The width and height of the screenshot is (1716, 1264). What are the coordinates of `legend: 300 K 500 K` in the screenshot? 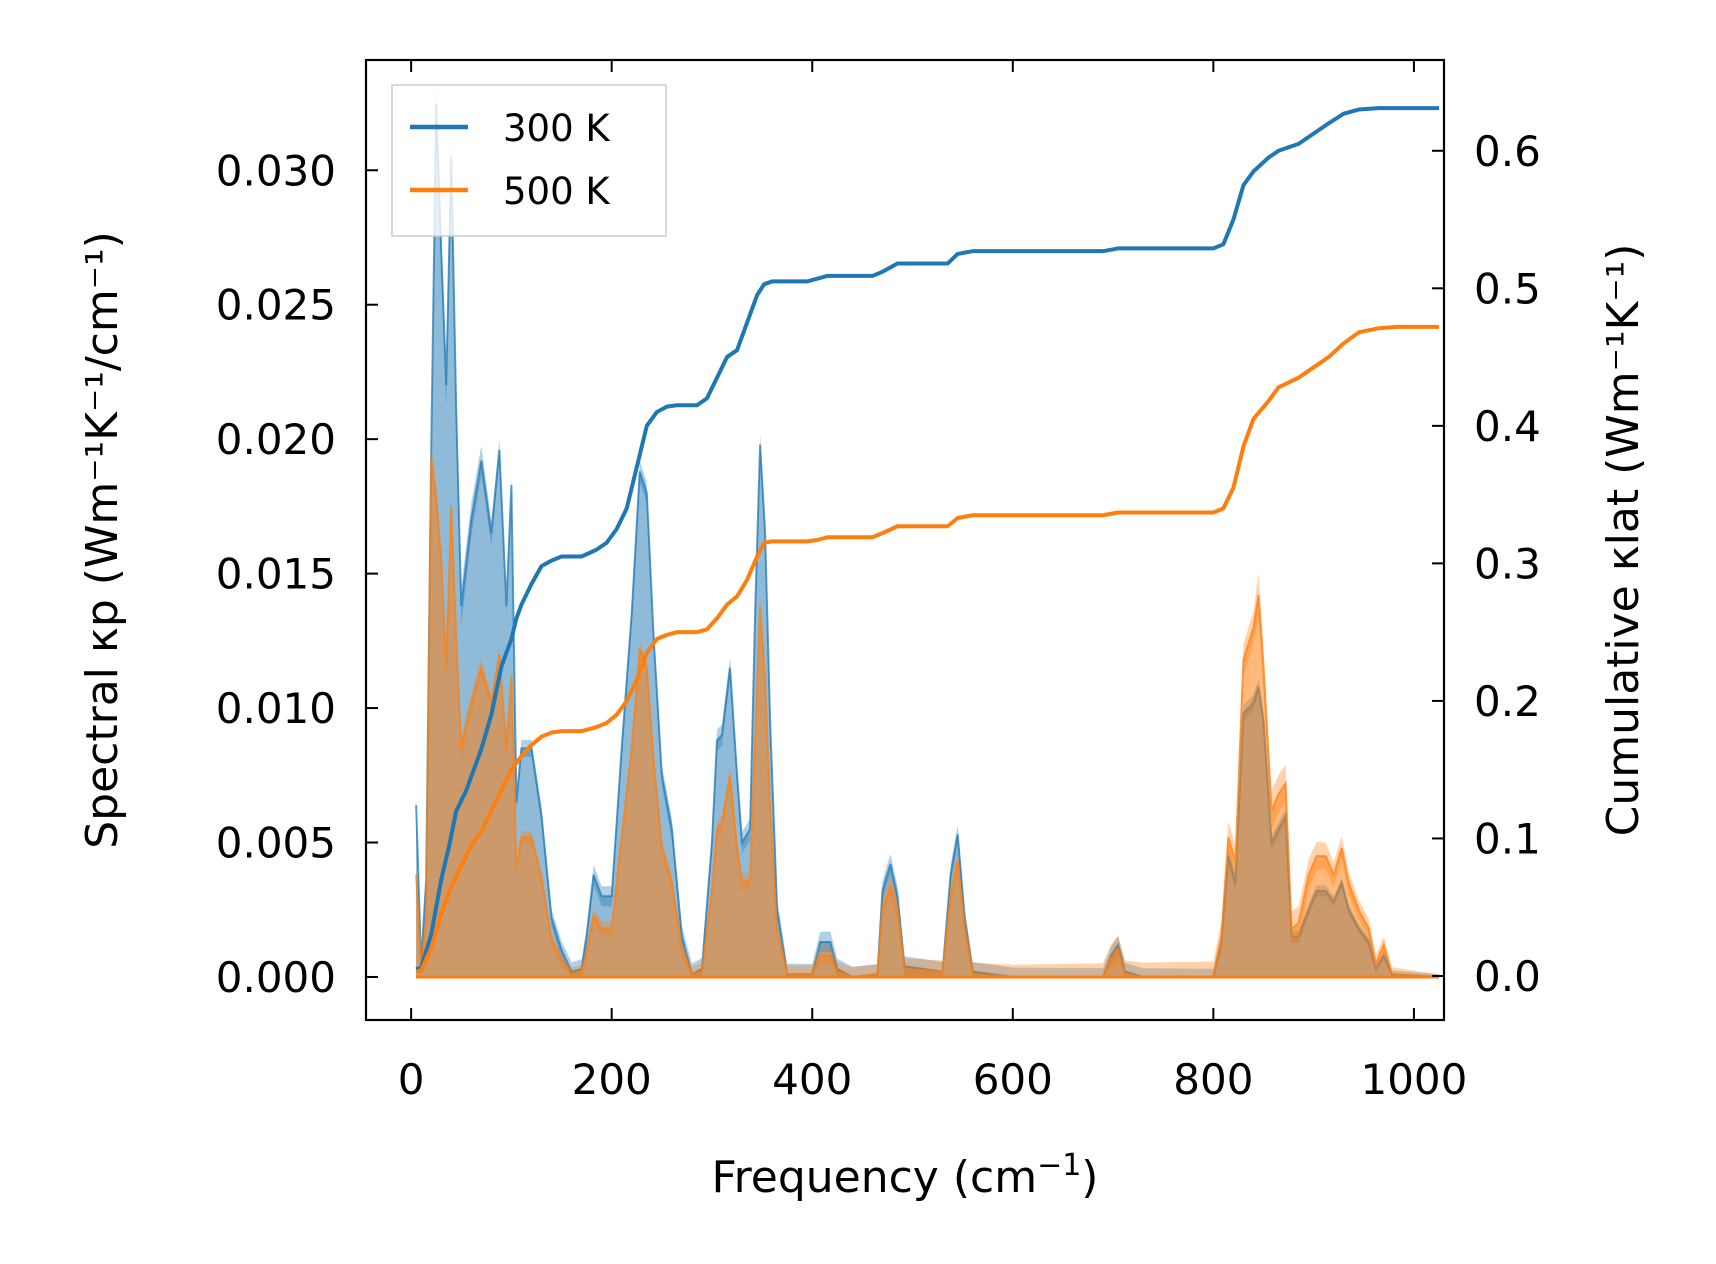 It's located at (529, 160).